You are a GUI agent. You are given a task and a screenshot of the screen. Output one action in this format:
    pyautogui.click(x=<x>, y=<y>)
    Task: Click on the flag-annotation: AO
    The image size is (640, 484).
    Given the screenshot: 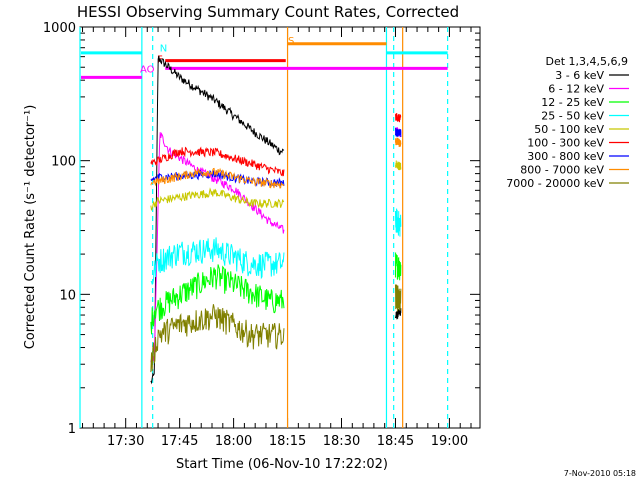 What is the action you would take?
    pyautogui.click(x=147, y=69)
    